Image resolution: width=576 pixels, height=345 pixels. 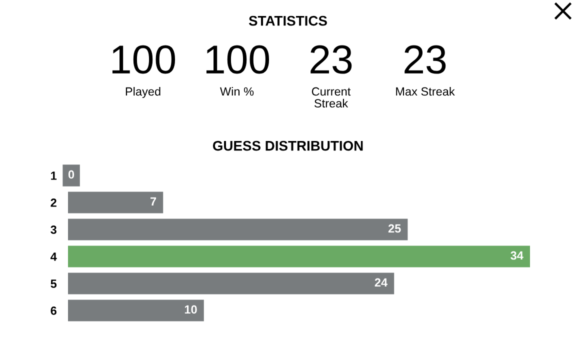 I want to click on text: STATISTICS, so click(x=287, y=21).